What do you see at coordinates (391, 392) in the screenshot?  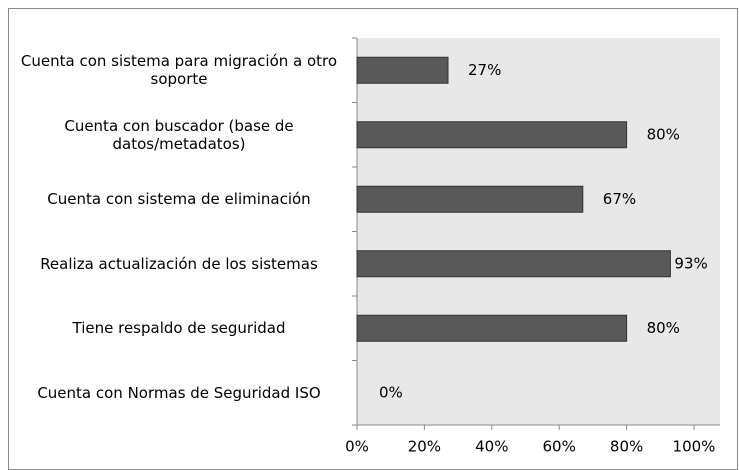 I see `value-label: 0%` at bounding box center [391, 392].